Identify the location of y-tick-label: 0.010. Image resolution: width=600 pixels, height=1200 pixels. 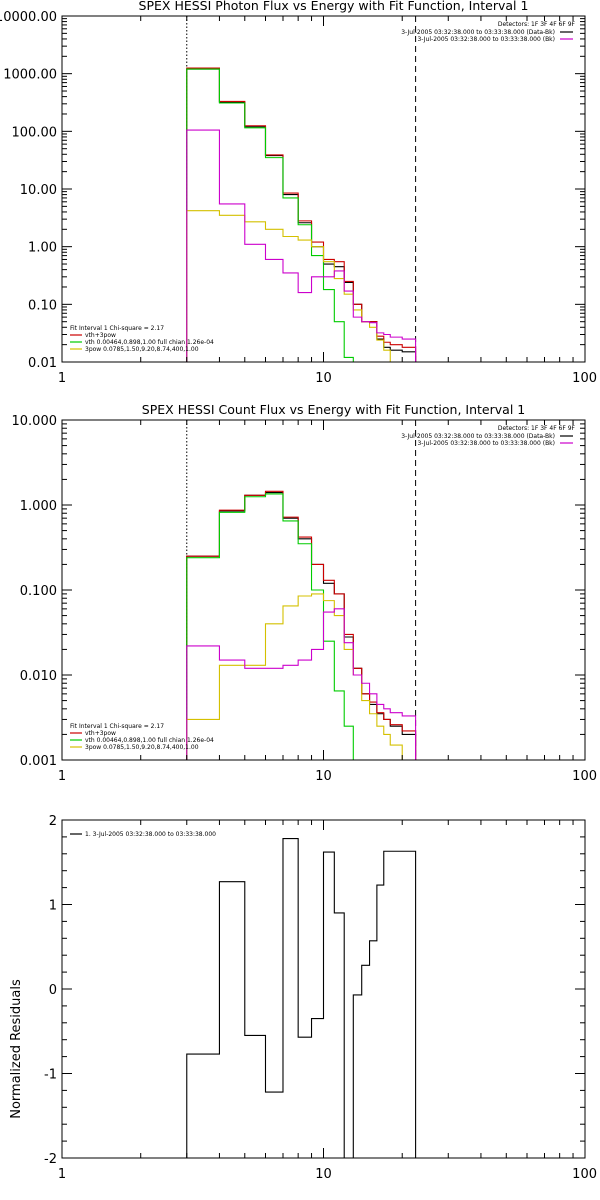
(38, 676).